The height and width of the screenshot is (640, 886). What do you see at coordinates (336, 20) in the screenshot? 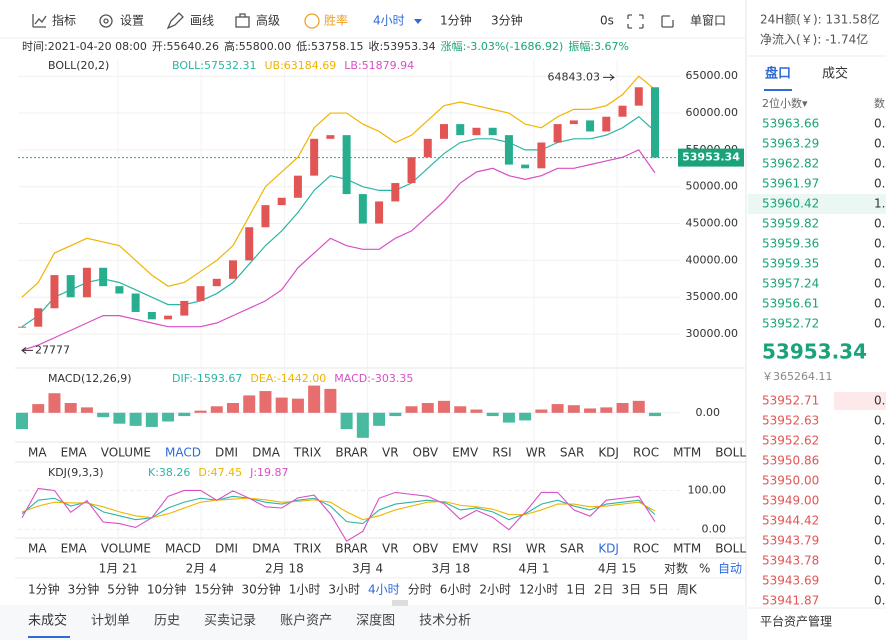
I see `toolbar-item: 胜率` at bounding box center [336, 20].